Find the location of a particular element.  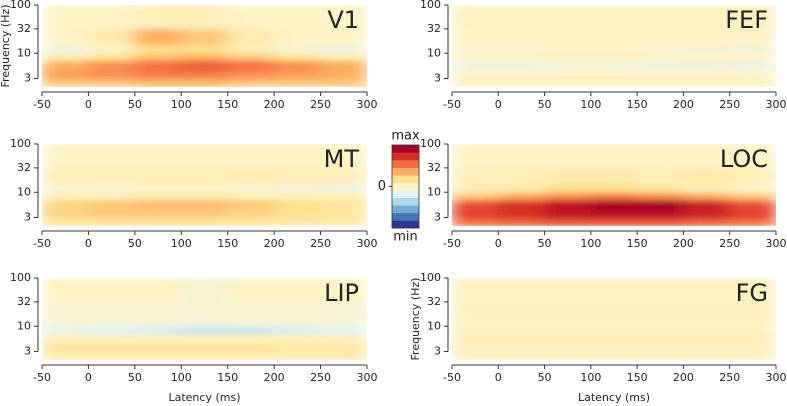

y-tick-label: 32 is located at coordinates (434, 28).